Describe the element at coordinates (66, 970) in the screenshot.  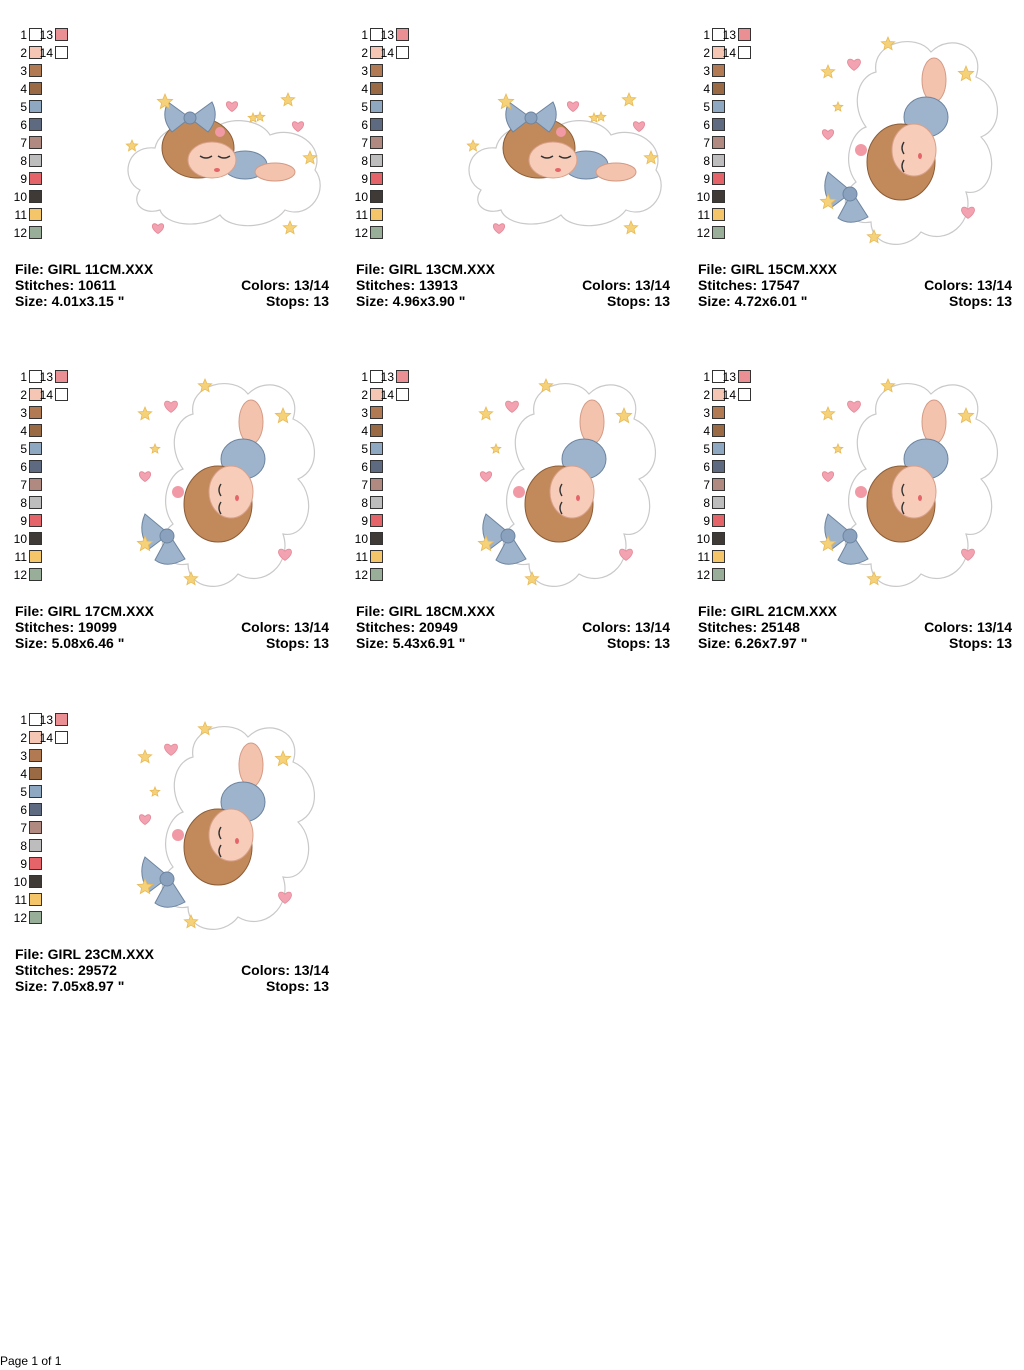
I see `stitch-count: Stitches: 29572` at that location.